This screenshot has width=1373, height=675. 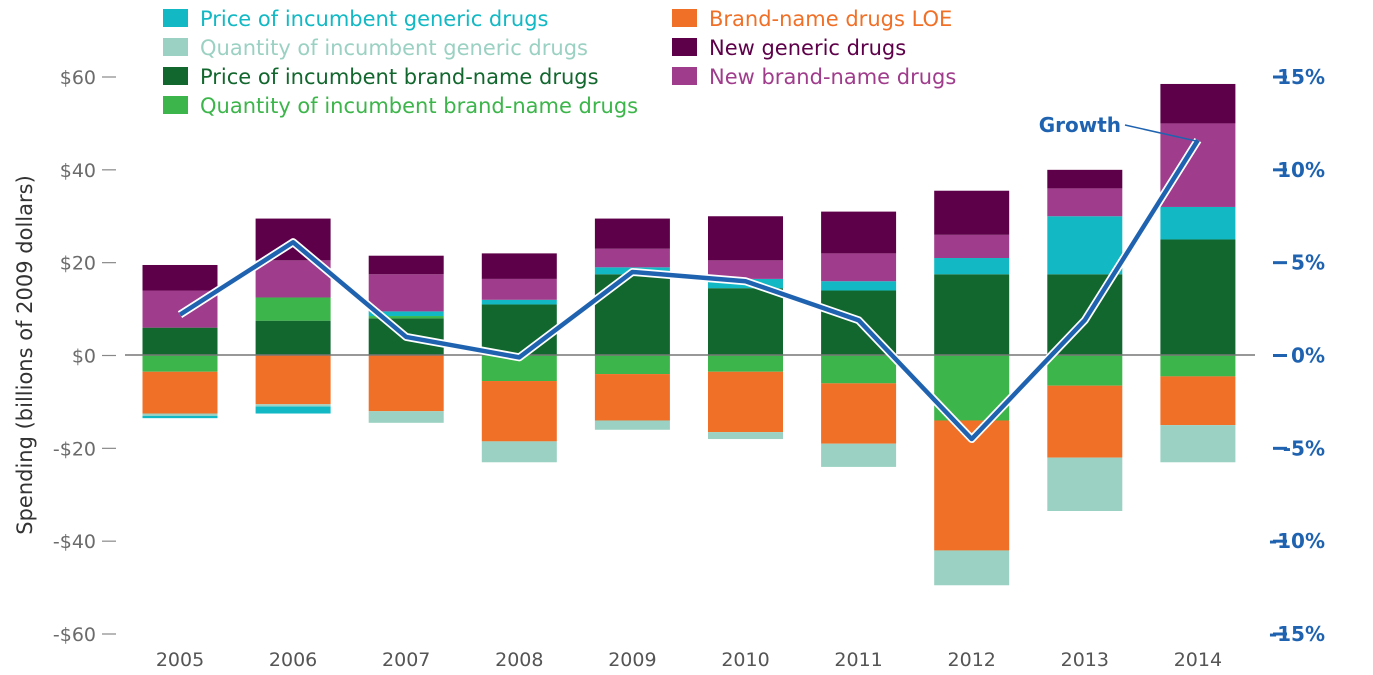 What do you see at coordinates (1085, 660) in the screenshot?
I see `x-tick-label: 2013` at bounding box center [1085, 660].